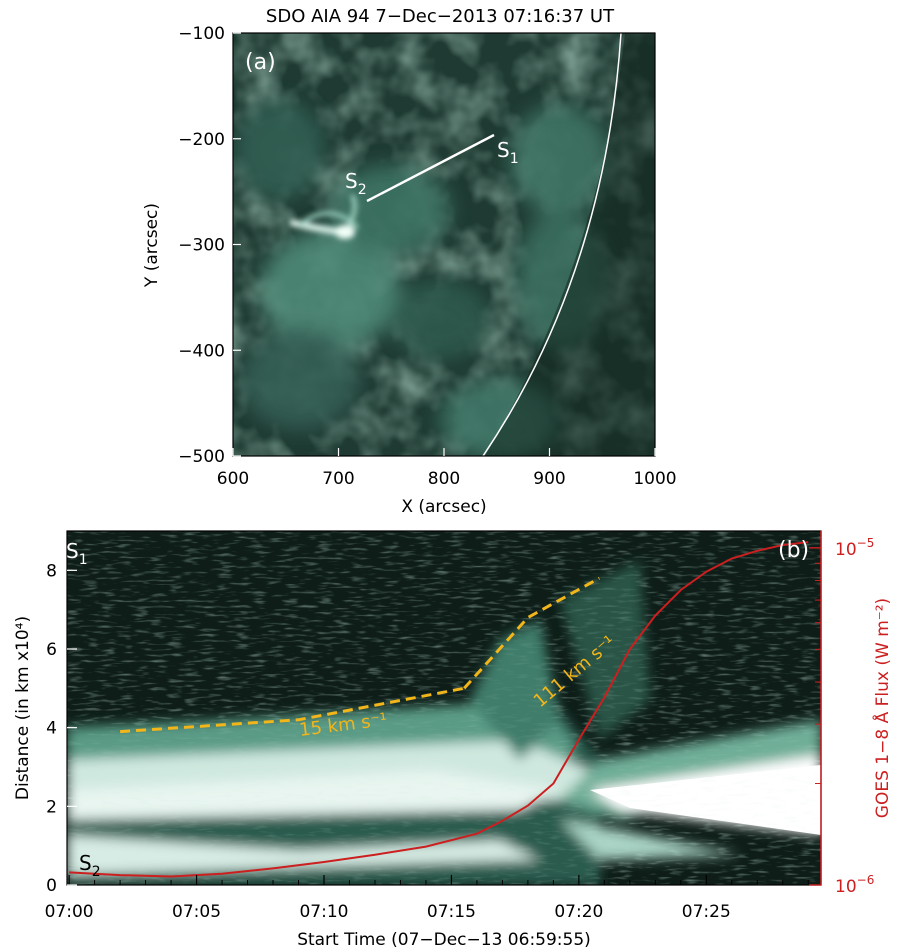  What do you see at coordinates (51, 571) in the screenshot?
I see `panel-b-ytick-label: 8` at bounding box center [51, 571].